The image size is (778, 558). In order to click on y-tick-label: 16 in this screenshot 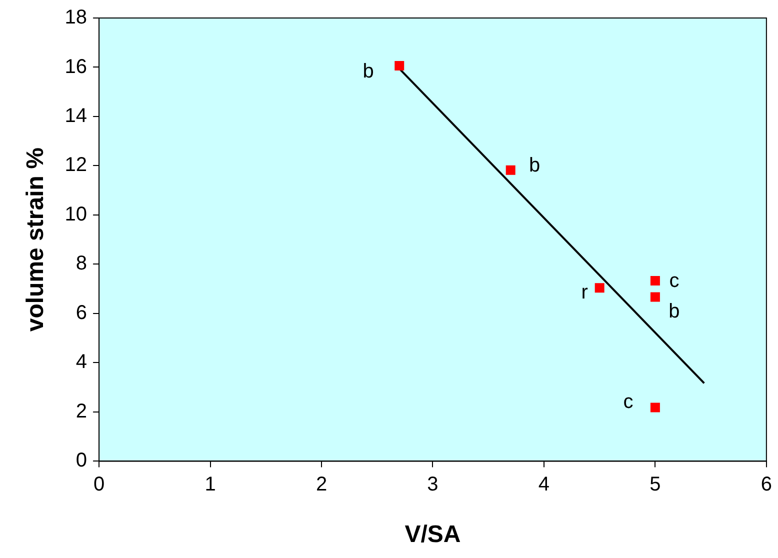, I will do `click(76, 67)`.